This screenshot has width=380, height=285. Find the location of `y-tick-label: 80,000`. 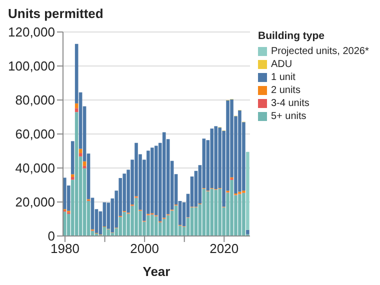

y-tick-label: 80,000 is located at coordinates (35, 100).